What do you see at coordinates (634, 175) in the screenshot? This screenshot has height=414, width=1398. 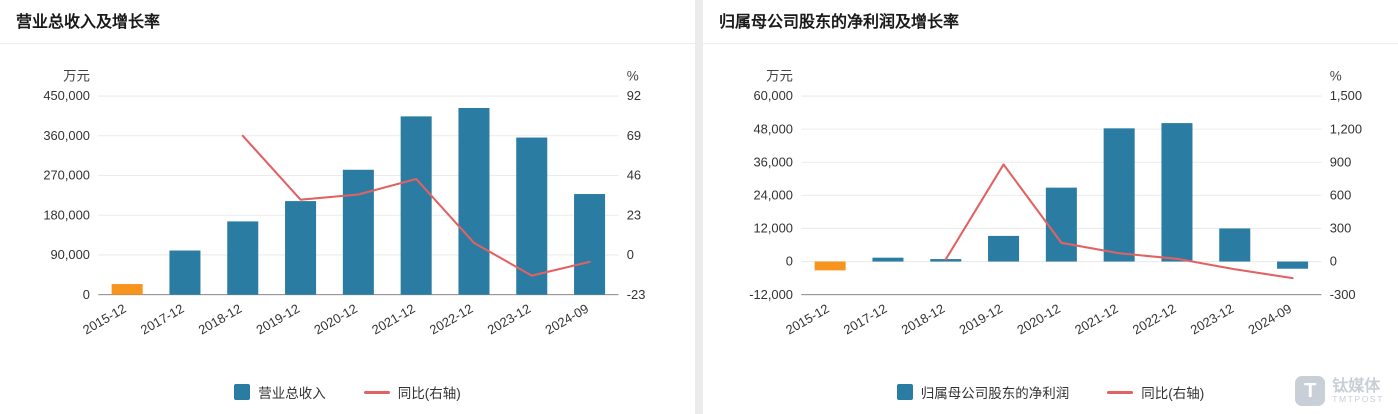 I see `svg-text: 46` at bounding box center [634, 175].